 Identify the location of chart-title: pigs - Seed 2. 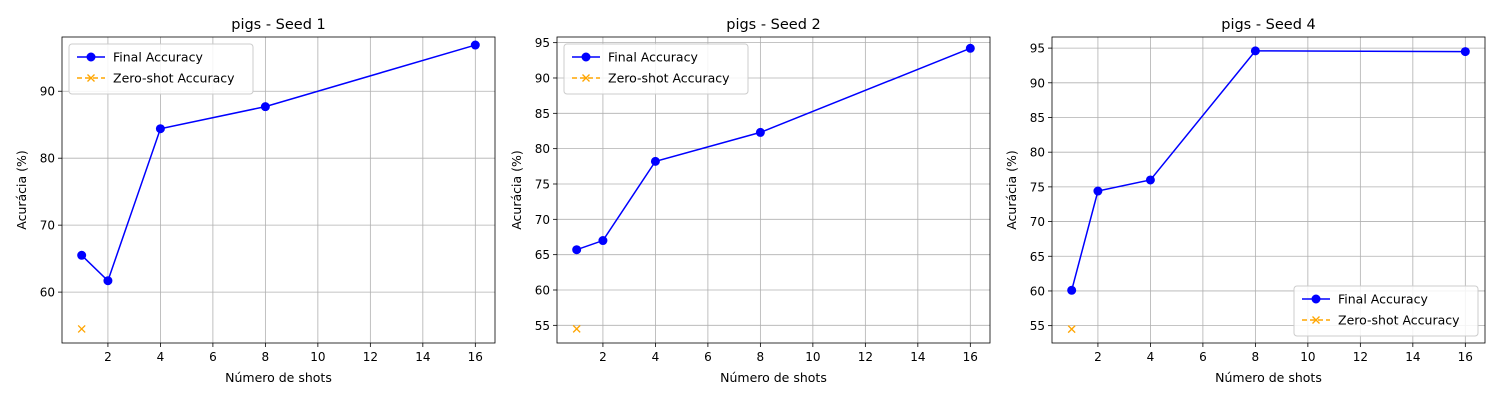
(773, 25).